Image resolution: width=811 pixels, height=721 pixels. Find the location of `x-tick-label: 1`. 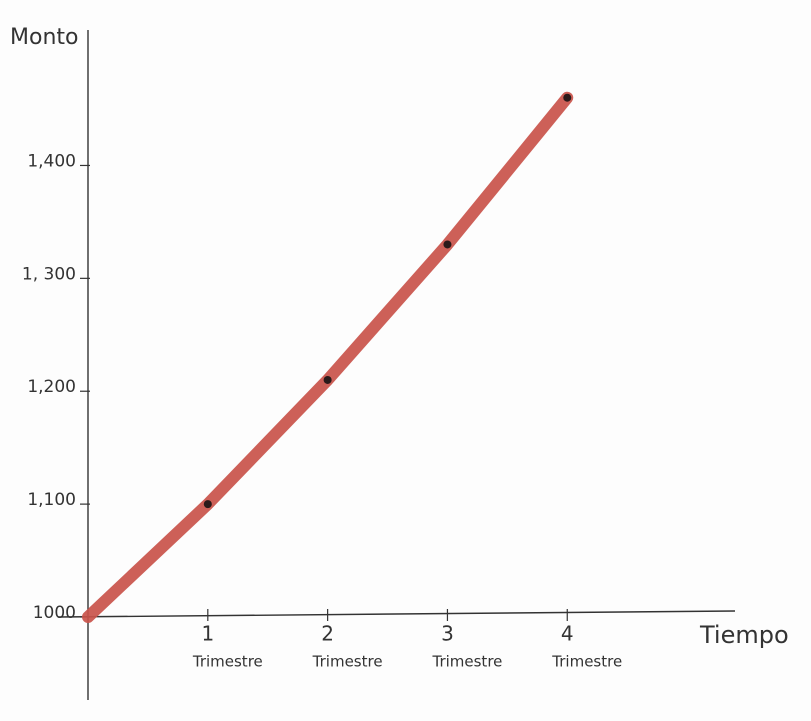

x-tick-label: 1 is located at coordinates (207, 634).